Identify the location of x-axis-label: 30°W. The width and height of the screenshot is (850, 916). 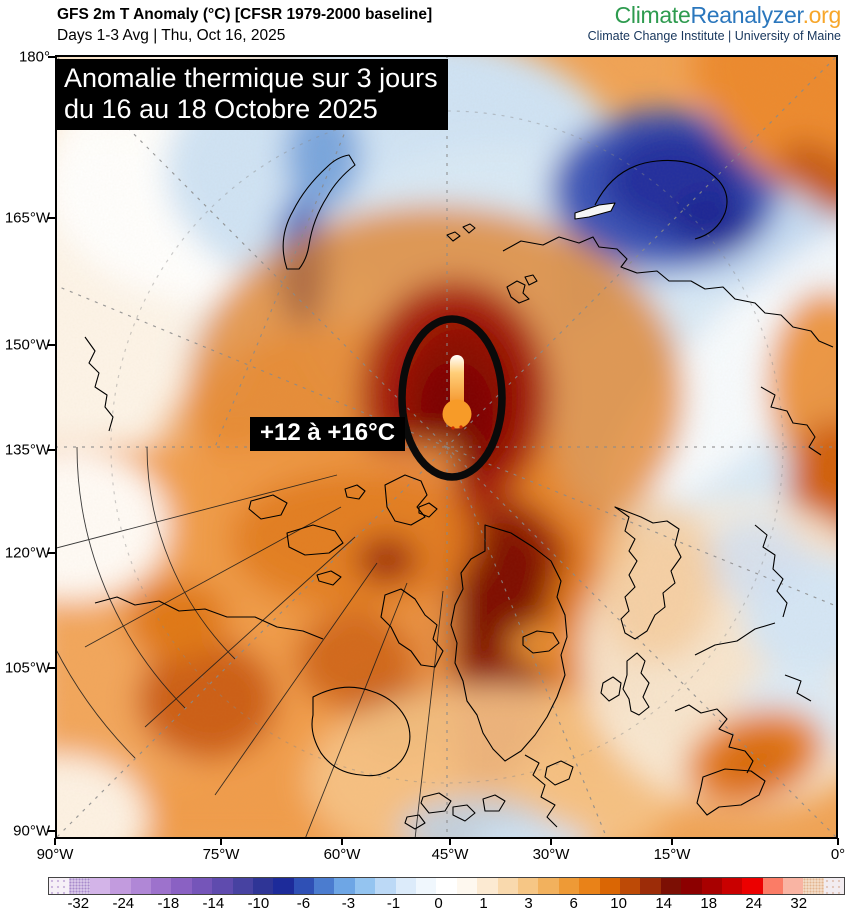
(551, 854).